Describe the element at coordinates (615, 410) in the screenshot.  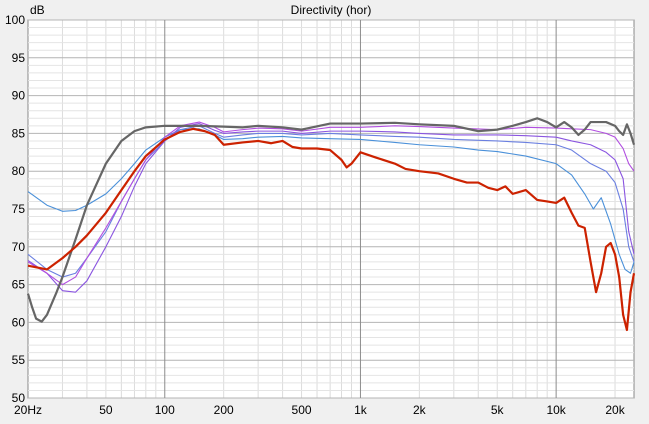
I see `x-tick-label: 20k` at that location.